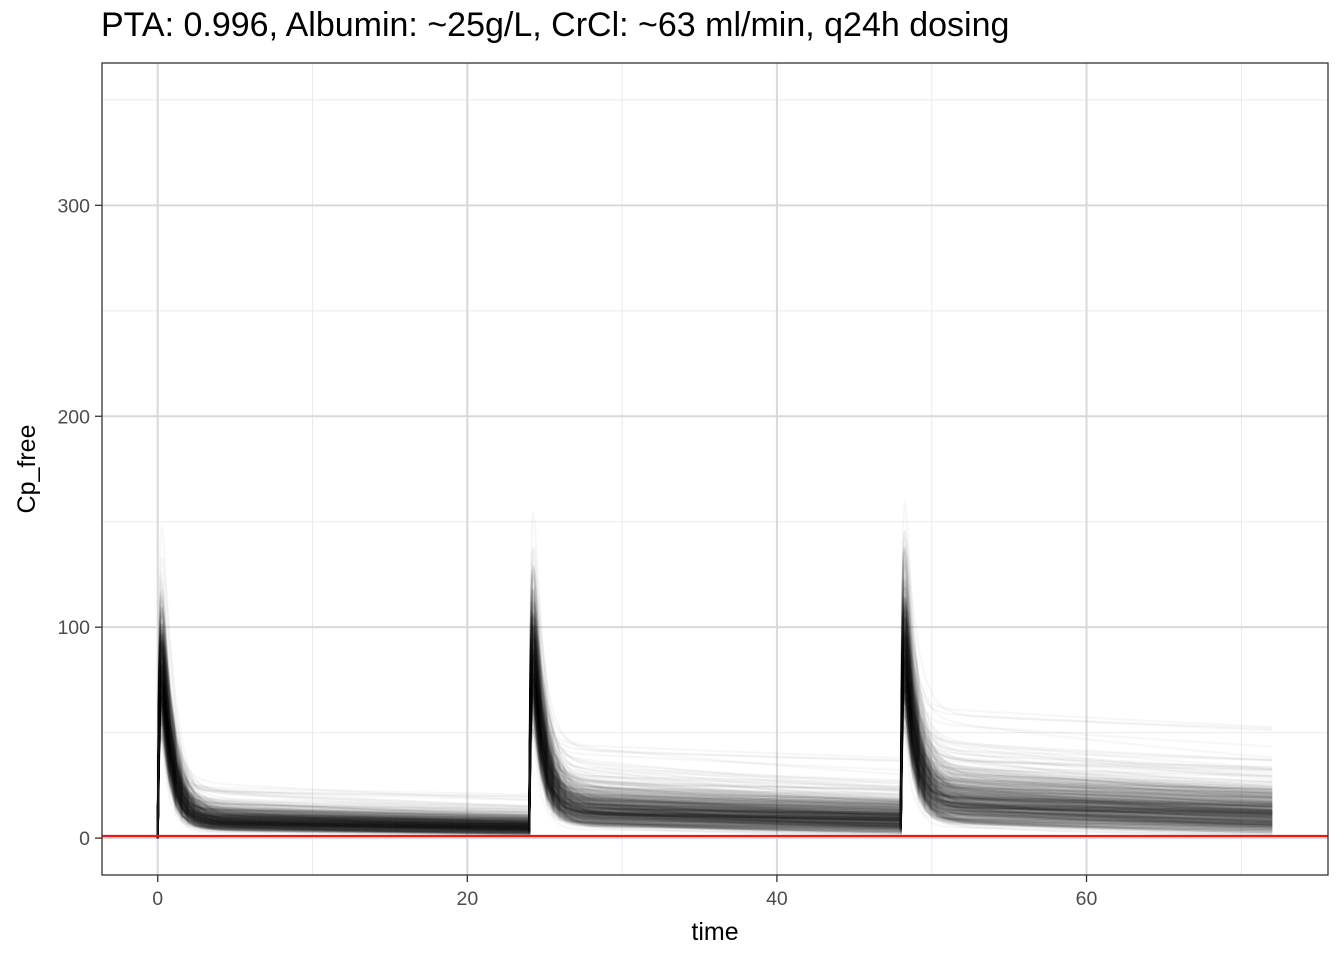 The width and height of the screenshot is (1344, 960). What do you see at coordinates (73, 628) in the screenshot?
I see `y-tick-label: 100` at bounding box center [73, 628].